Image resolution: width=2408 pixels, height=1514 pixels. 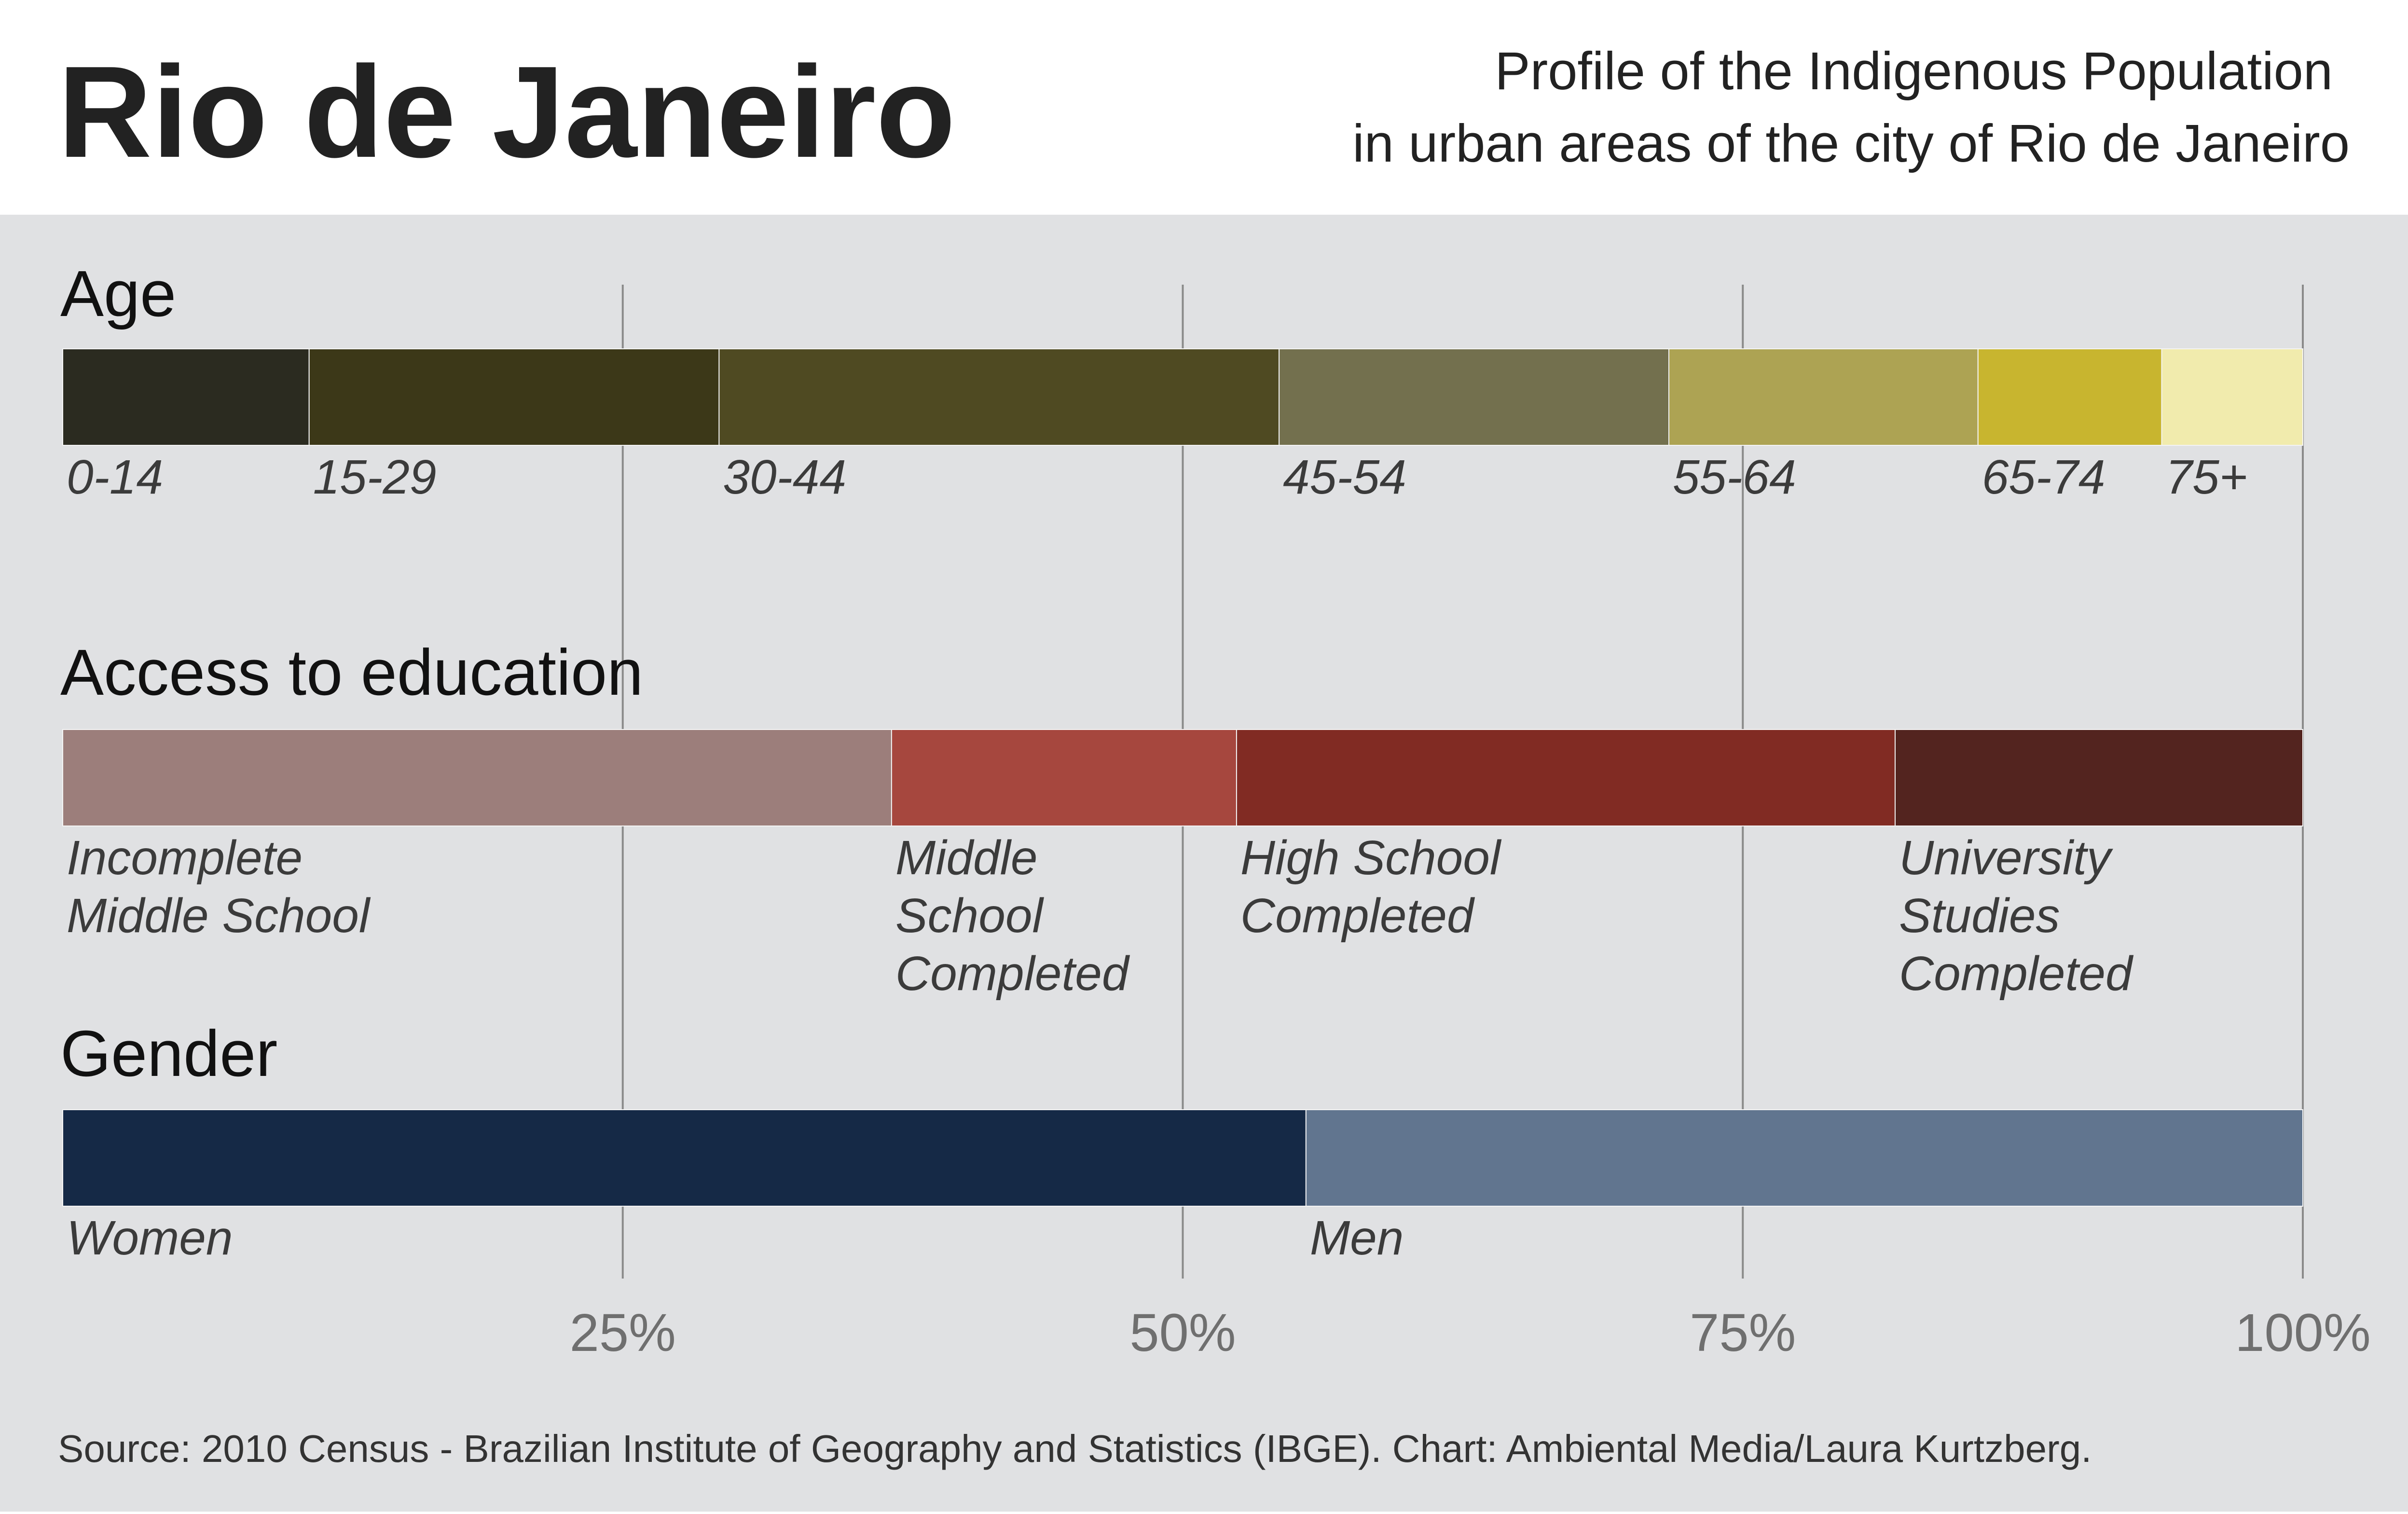 What do you see at coordinates (1566, 777) in the screenshot?
I see `segment-high-school-completed` at bounding box center [1566, 777].